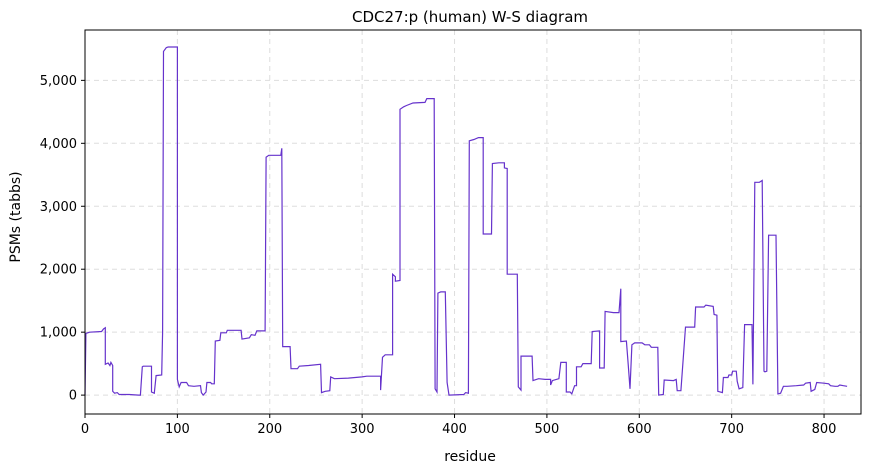  Describe the element at coordinates (454, 429) in the screenshot. I see `x-tick-label: 400` at that location.